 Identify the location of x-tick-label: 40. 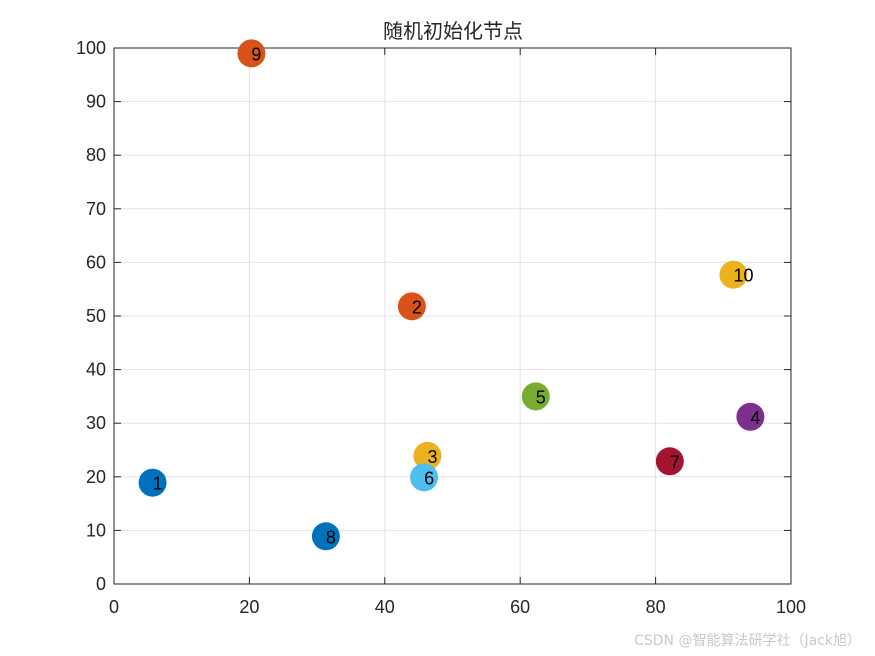
(385, 607).